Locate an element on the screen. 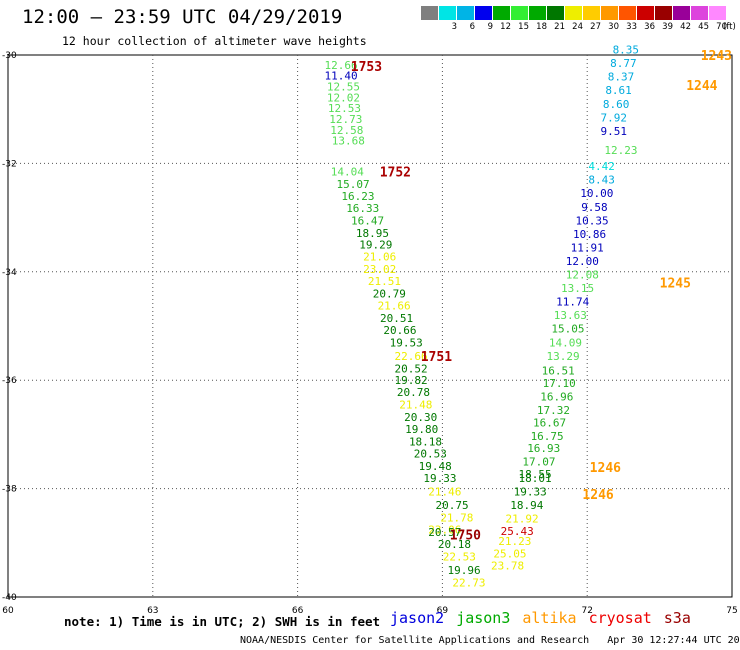 This screenshot has width=740, height=650. wave-height-point: 12.53 is located at coordinates (344, 108).